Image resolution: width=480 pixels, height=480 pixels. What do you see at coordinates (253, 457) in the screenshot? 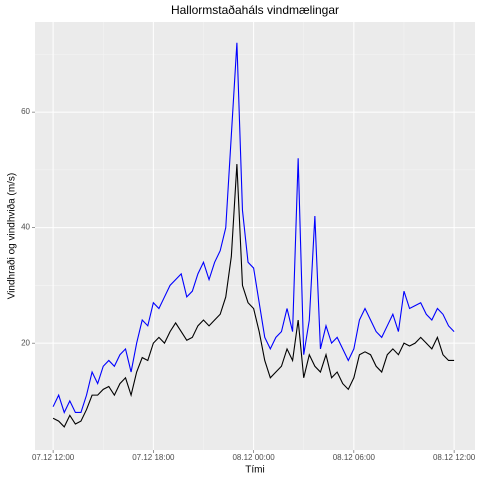
I see `x-tick-label: 08.12 00:00` at bounding box center [253, 457].